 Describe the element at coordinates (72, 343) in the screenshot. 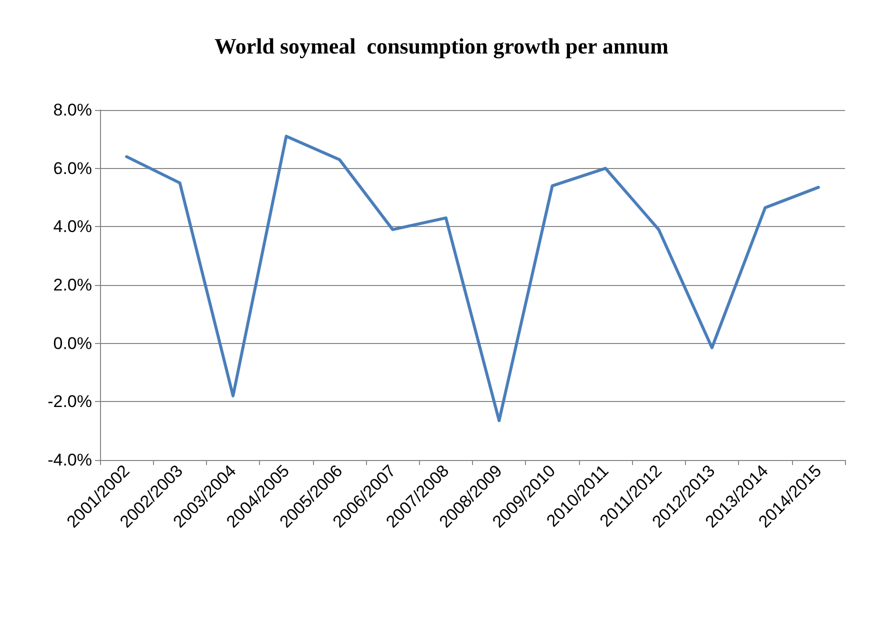

I see `y-tick-label: 0.0%` at that location.